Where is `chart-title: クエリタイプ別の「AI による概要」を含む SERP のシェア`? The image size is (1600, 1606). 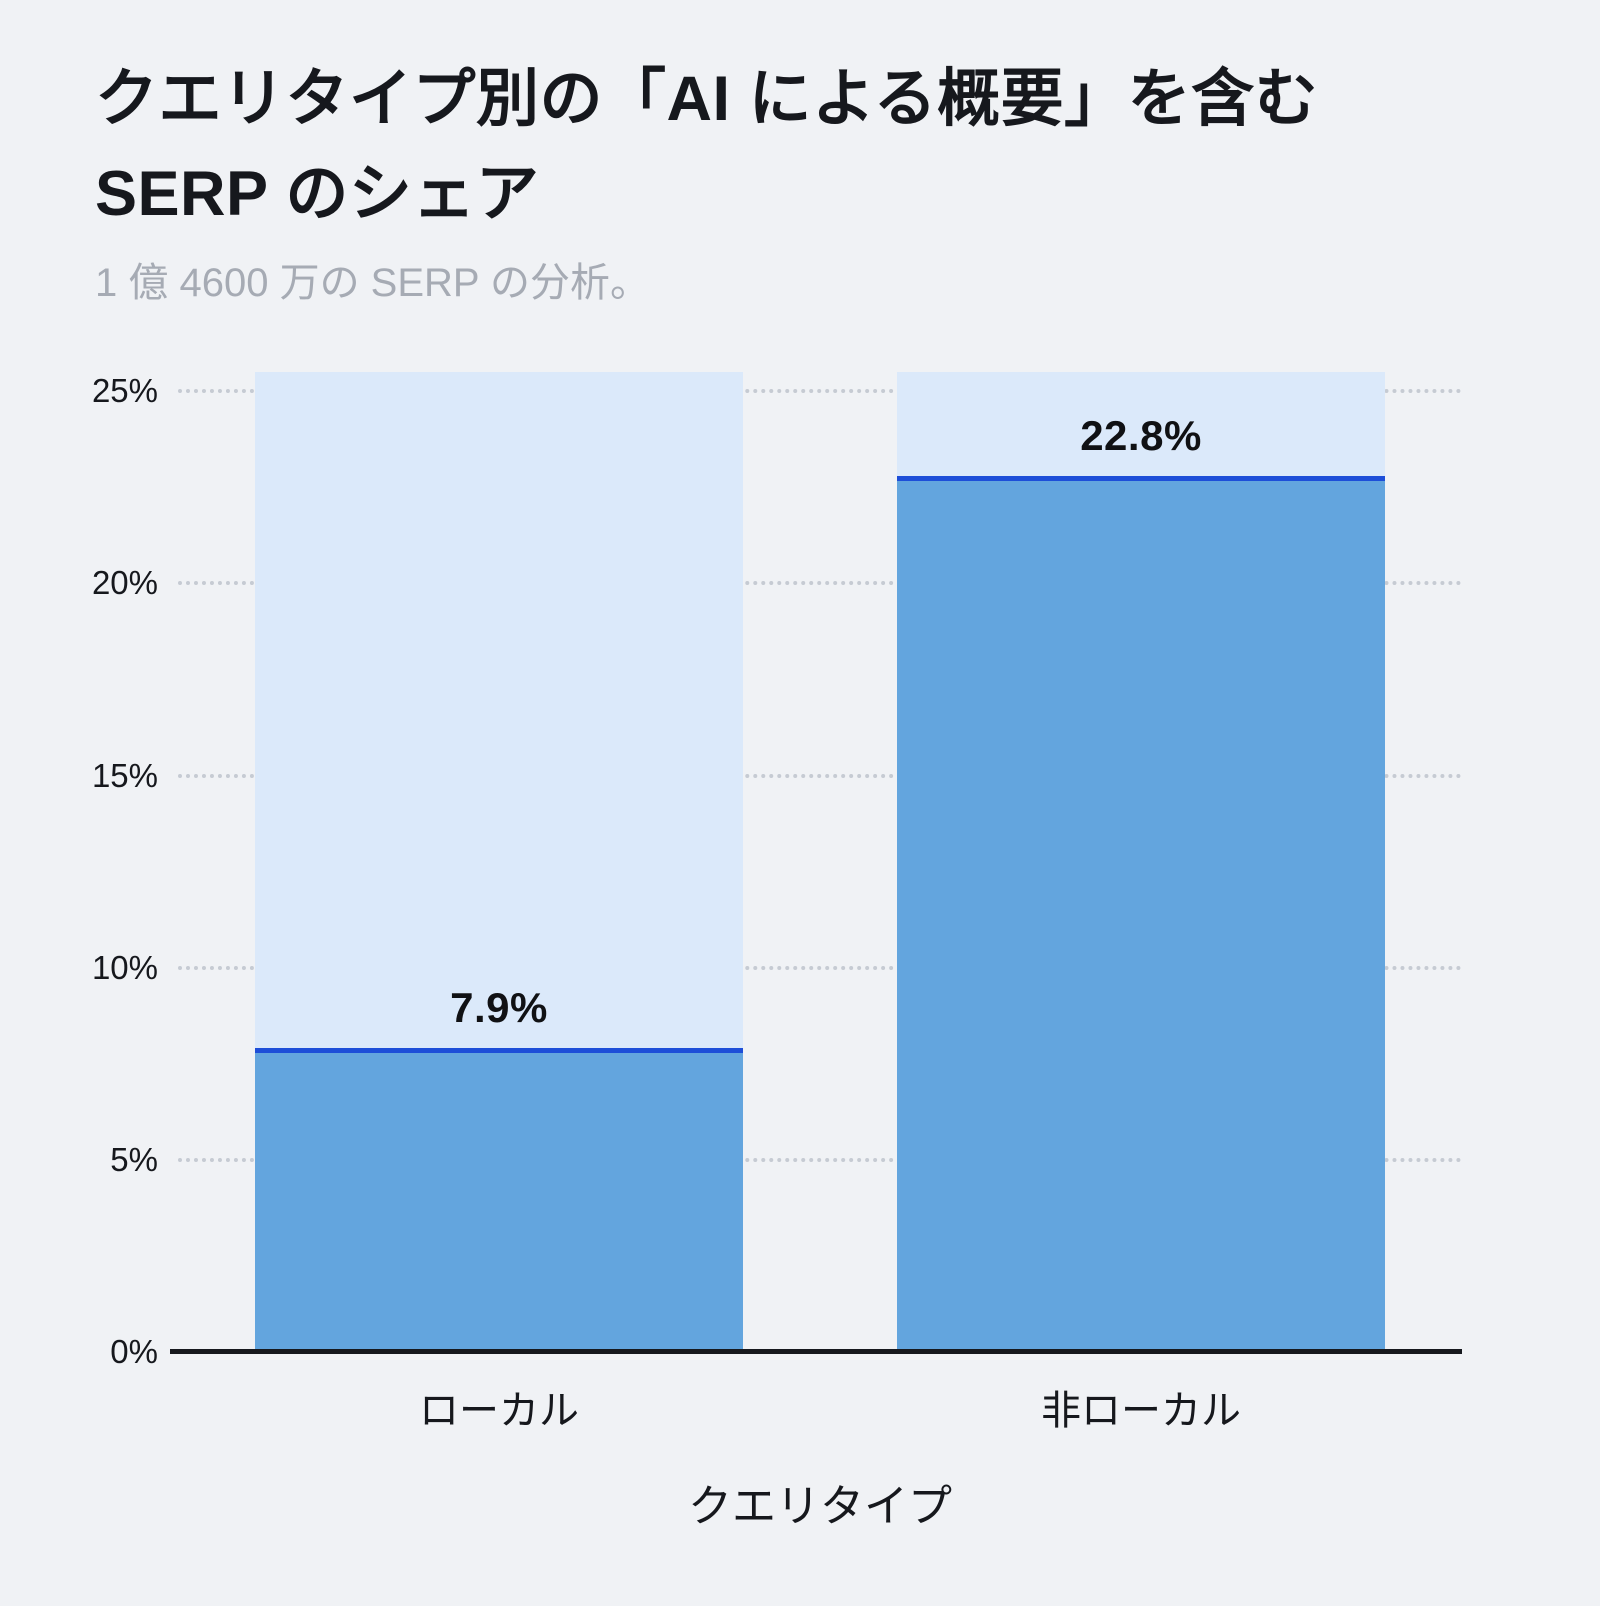
chart-title: クエリタイプ別の「AI による概要」を含む SERP のシェア is located at coordinates (707, 146).